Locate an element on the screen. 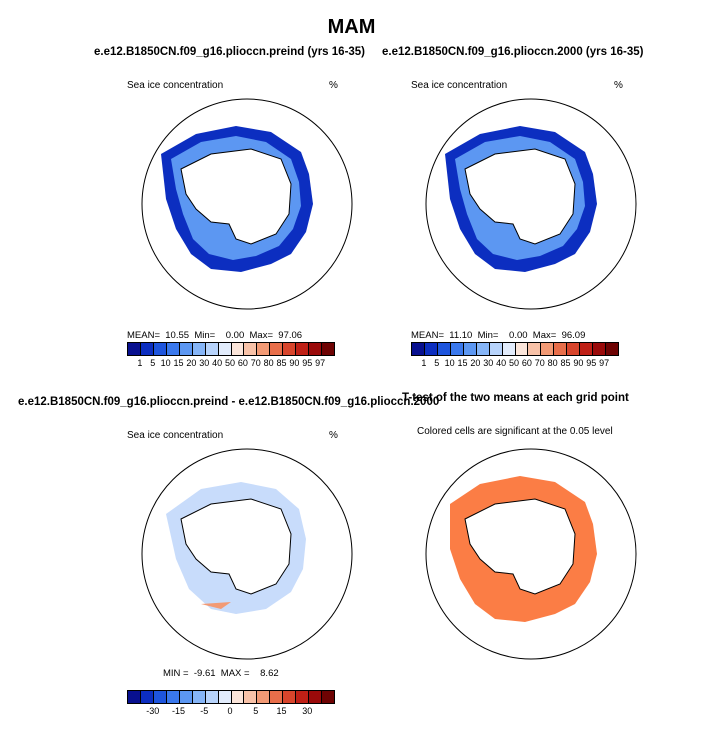 The height and width of the screenshot is (748, 703). colorbar-tick-label: -5 is located at coordinates (204, 711).